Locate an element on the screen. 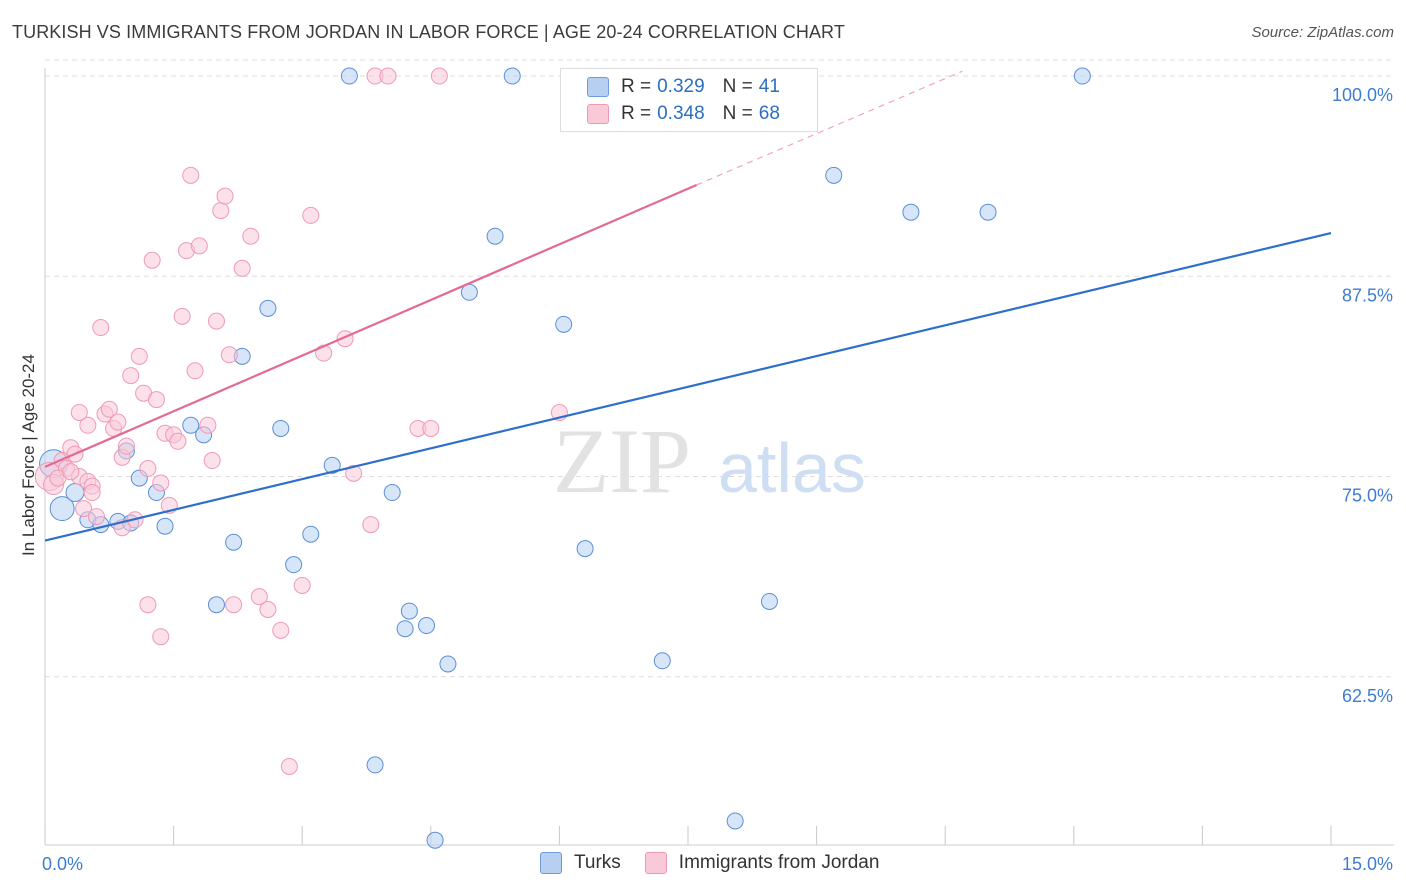 The image size is (1406, 892). legend-row-jordan: R = 0.348 N = 68 is located at coordinates (683, 114).